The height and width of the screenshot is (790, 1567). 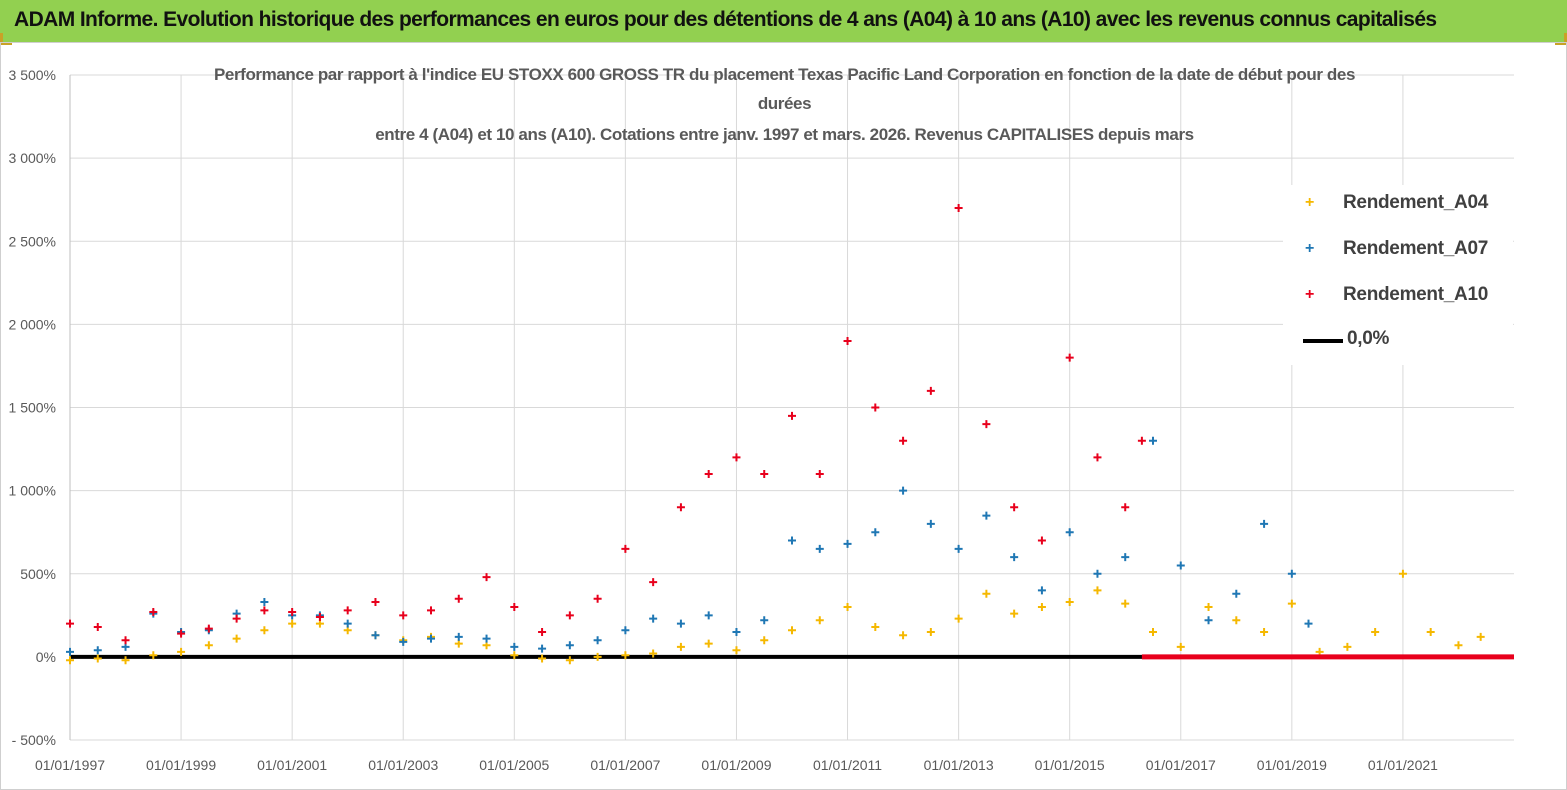 I want to click on corner-mark-top-left, so click(x=6, y=39).